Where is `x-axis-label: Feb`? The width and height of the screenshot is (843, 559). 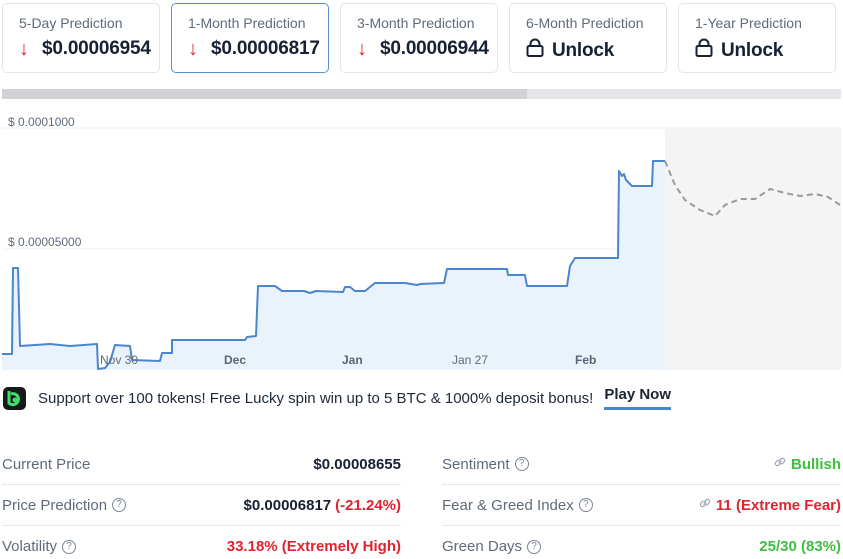
x-axis-label: Feb is located at coordinates (586, 360).